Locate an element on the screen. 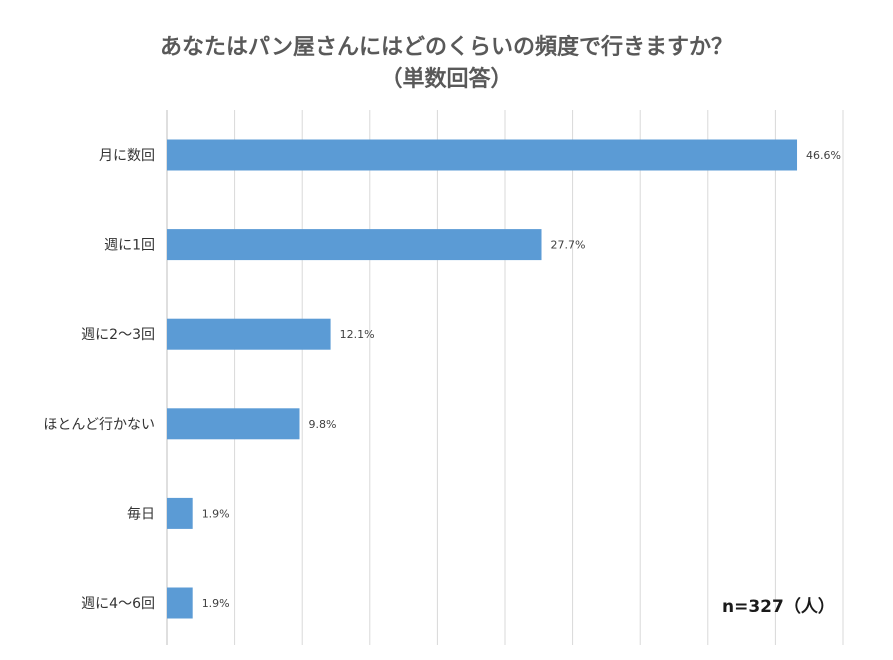  chart-title: あなたはパン屋さんにはどのくらいの頻度で行きますか？ （単数回答） is located at coordinates (446, 64).